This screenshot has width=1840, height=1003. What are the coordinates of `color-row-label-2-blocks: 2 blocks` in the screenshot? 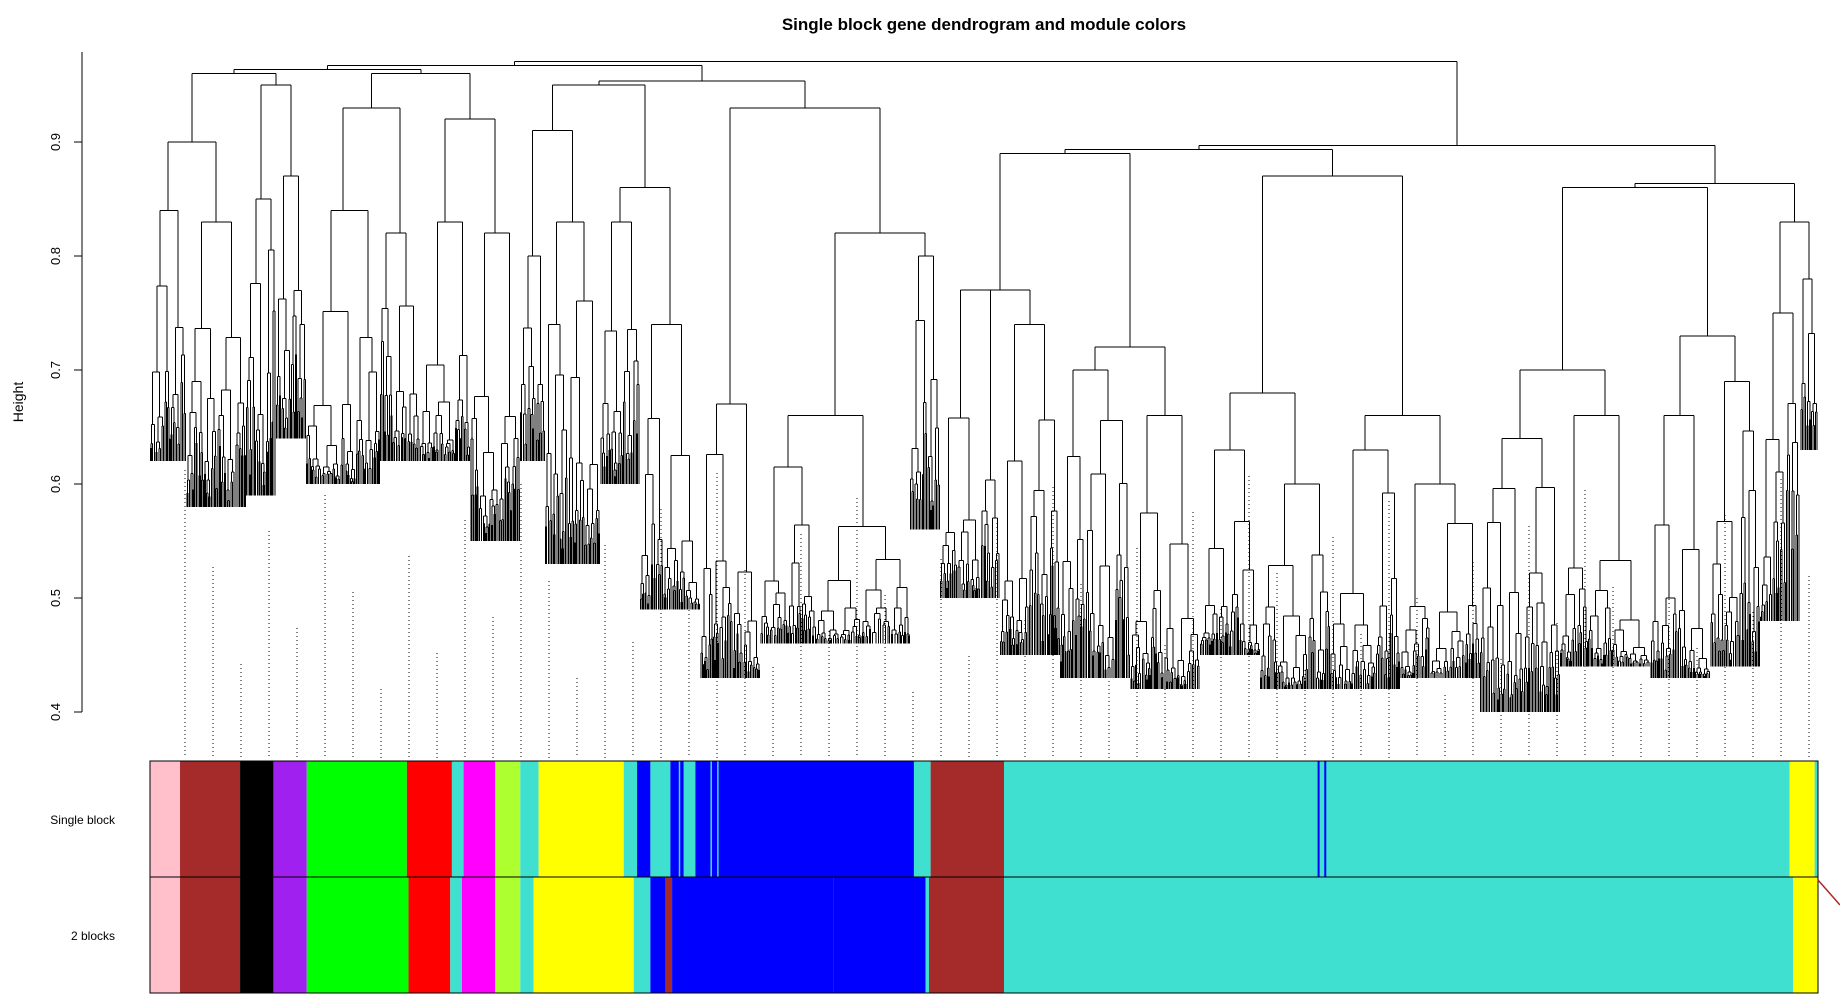 It's located at (93, 936).